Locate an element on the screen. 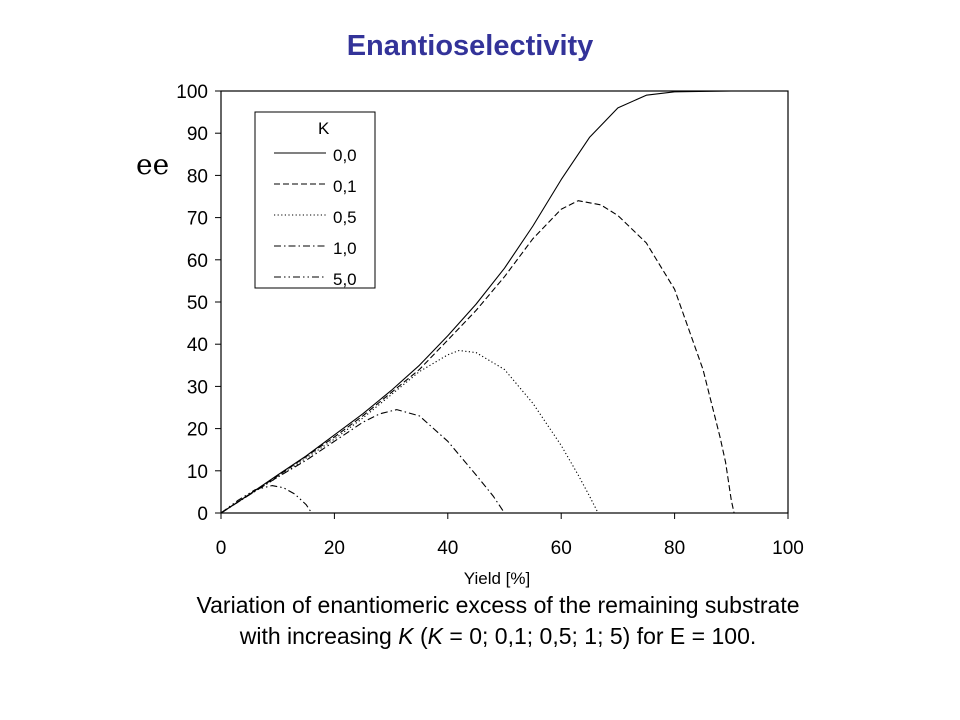  legend-label: 1,0 is located at coordinates (345, 248).